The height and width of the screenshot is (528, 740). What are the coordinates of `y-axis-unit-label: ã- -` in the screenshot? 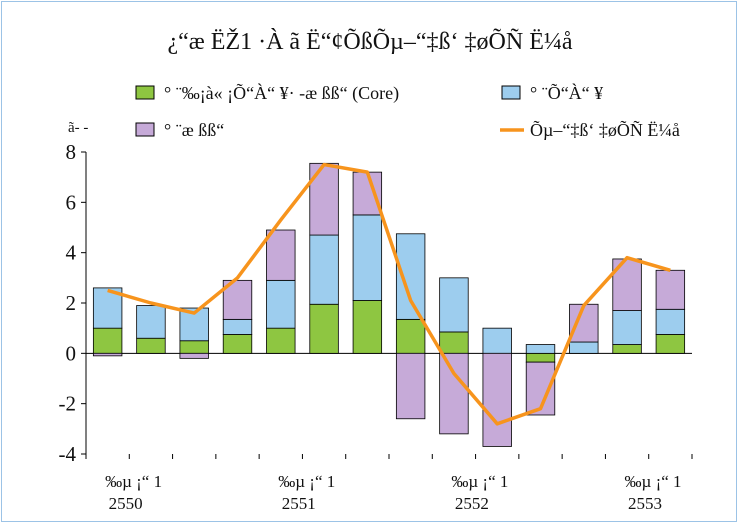 It's located at (78, 128).